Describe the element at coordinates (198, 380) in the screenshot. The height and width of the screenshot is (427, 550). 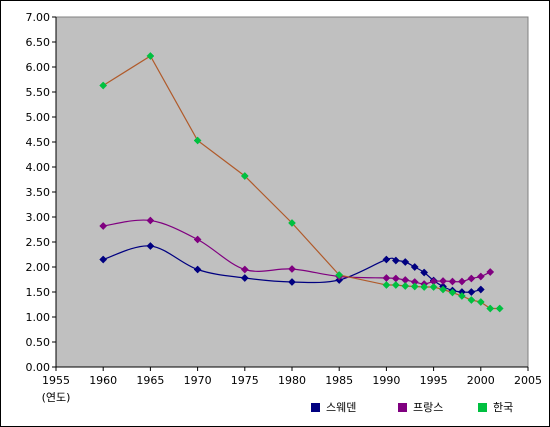
I see `x-tick-label: 1970` at that location.